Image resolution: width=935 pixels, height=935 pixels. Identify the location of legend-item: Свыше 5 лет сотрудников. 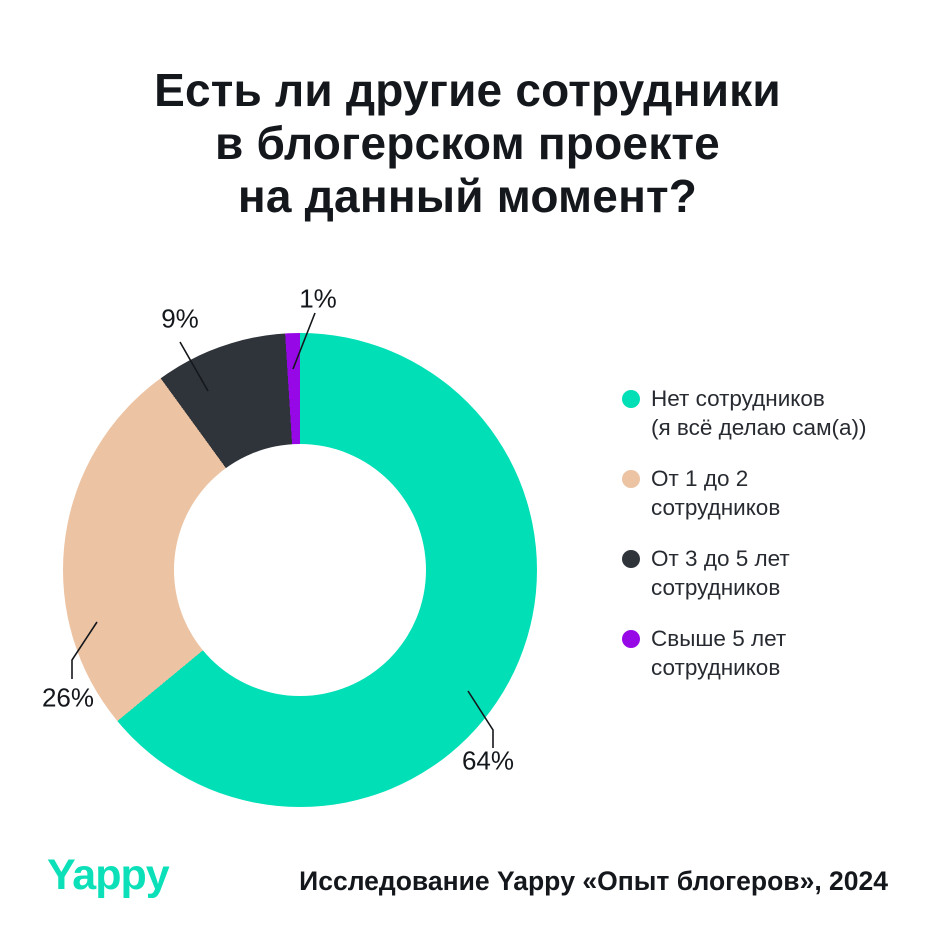
(767, 653).